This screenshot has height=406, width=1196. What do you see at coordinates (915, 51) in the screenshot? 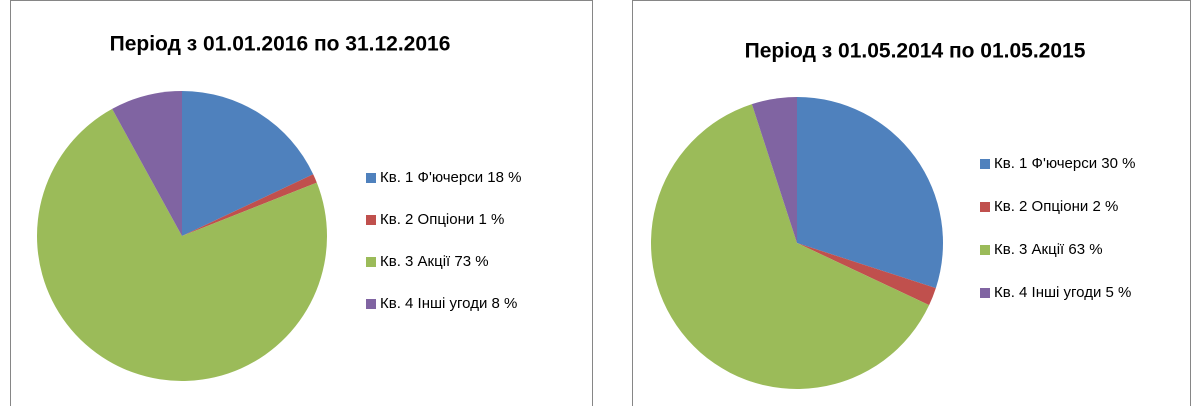
I see `chart-title: Період з 01.05.2014 по 01.05.2015` at bounding box center [915, 51].